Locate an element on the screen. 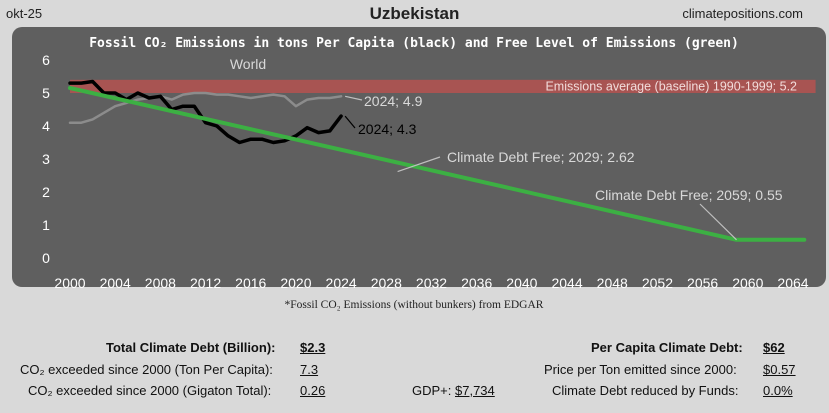 The image size is (829, 413). annotation-world-2024: 2024; 4.9 is located at coordinates (393, 101).